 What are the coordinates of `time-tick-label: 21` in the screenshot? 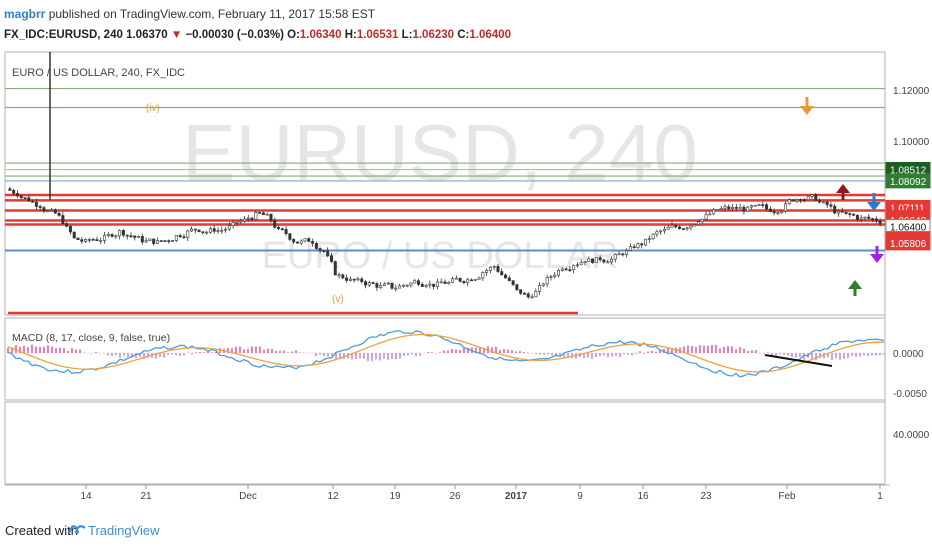 It's located at (146, 496).